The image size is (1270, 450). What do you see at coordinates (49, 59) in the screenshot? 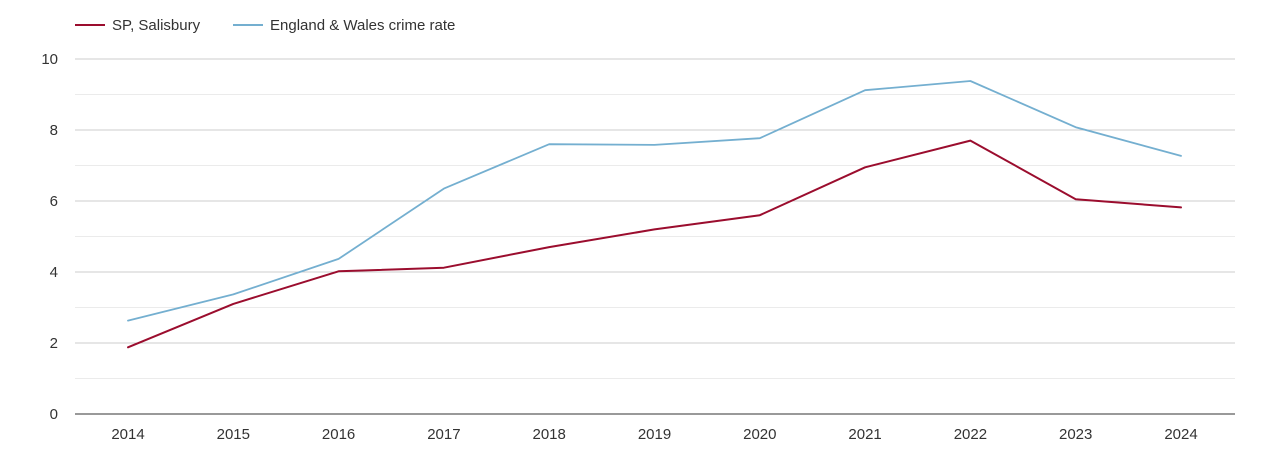
I see `y-tick-label: 10` at bounding box center [49, 59].